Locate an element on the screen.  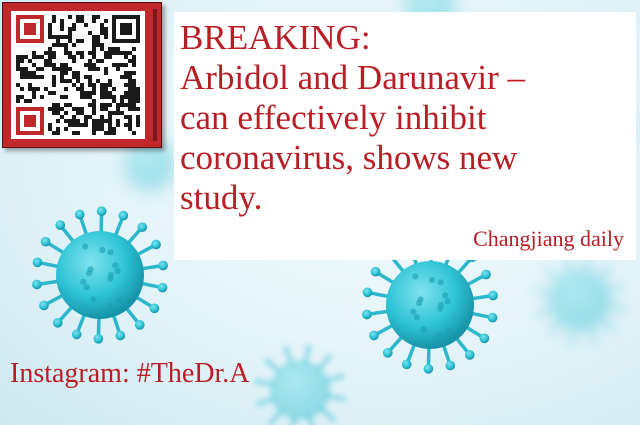
headline-line: BREAKING: is located at coordinates (275, 37).